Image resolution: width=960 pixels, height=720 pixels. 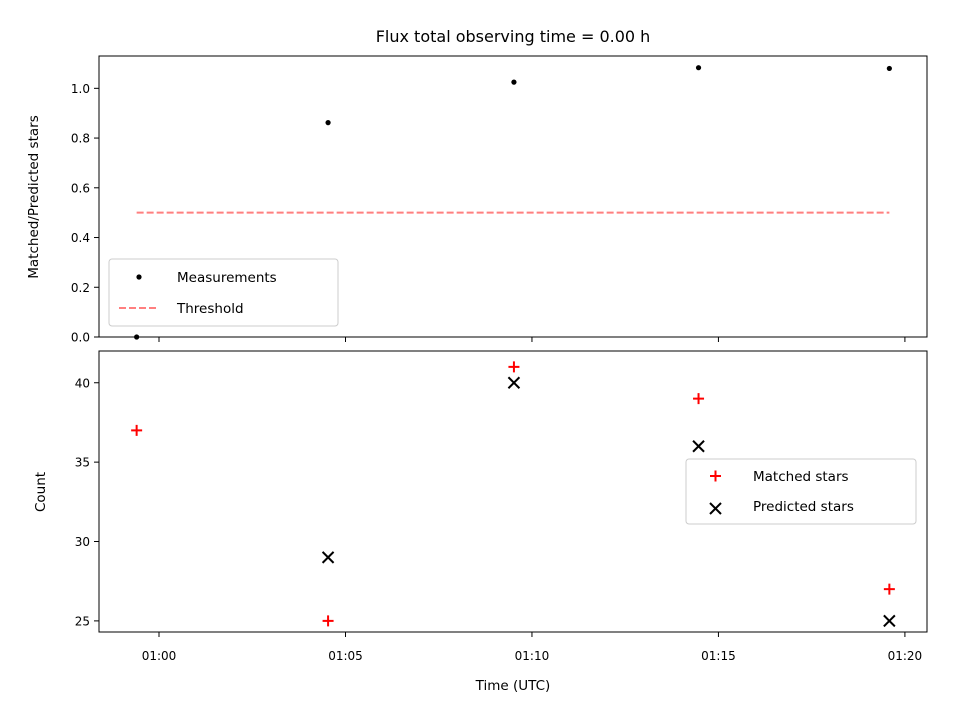 I want to click on count-y-tick-label: 25, so click(x=82, y=621).